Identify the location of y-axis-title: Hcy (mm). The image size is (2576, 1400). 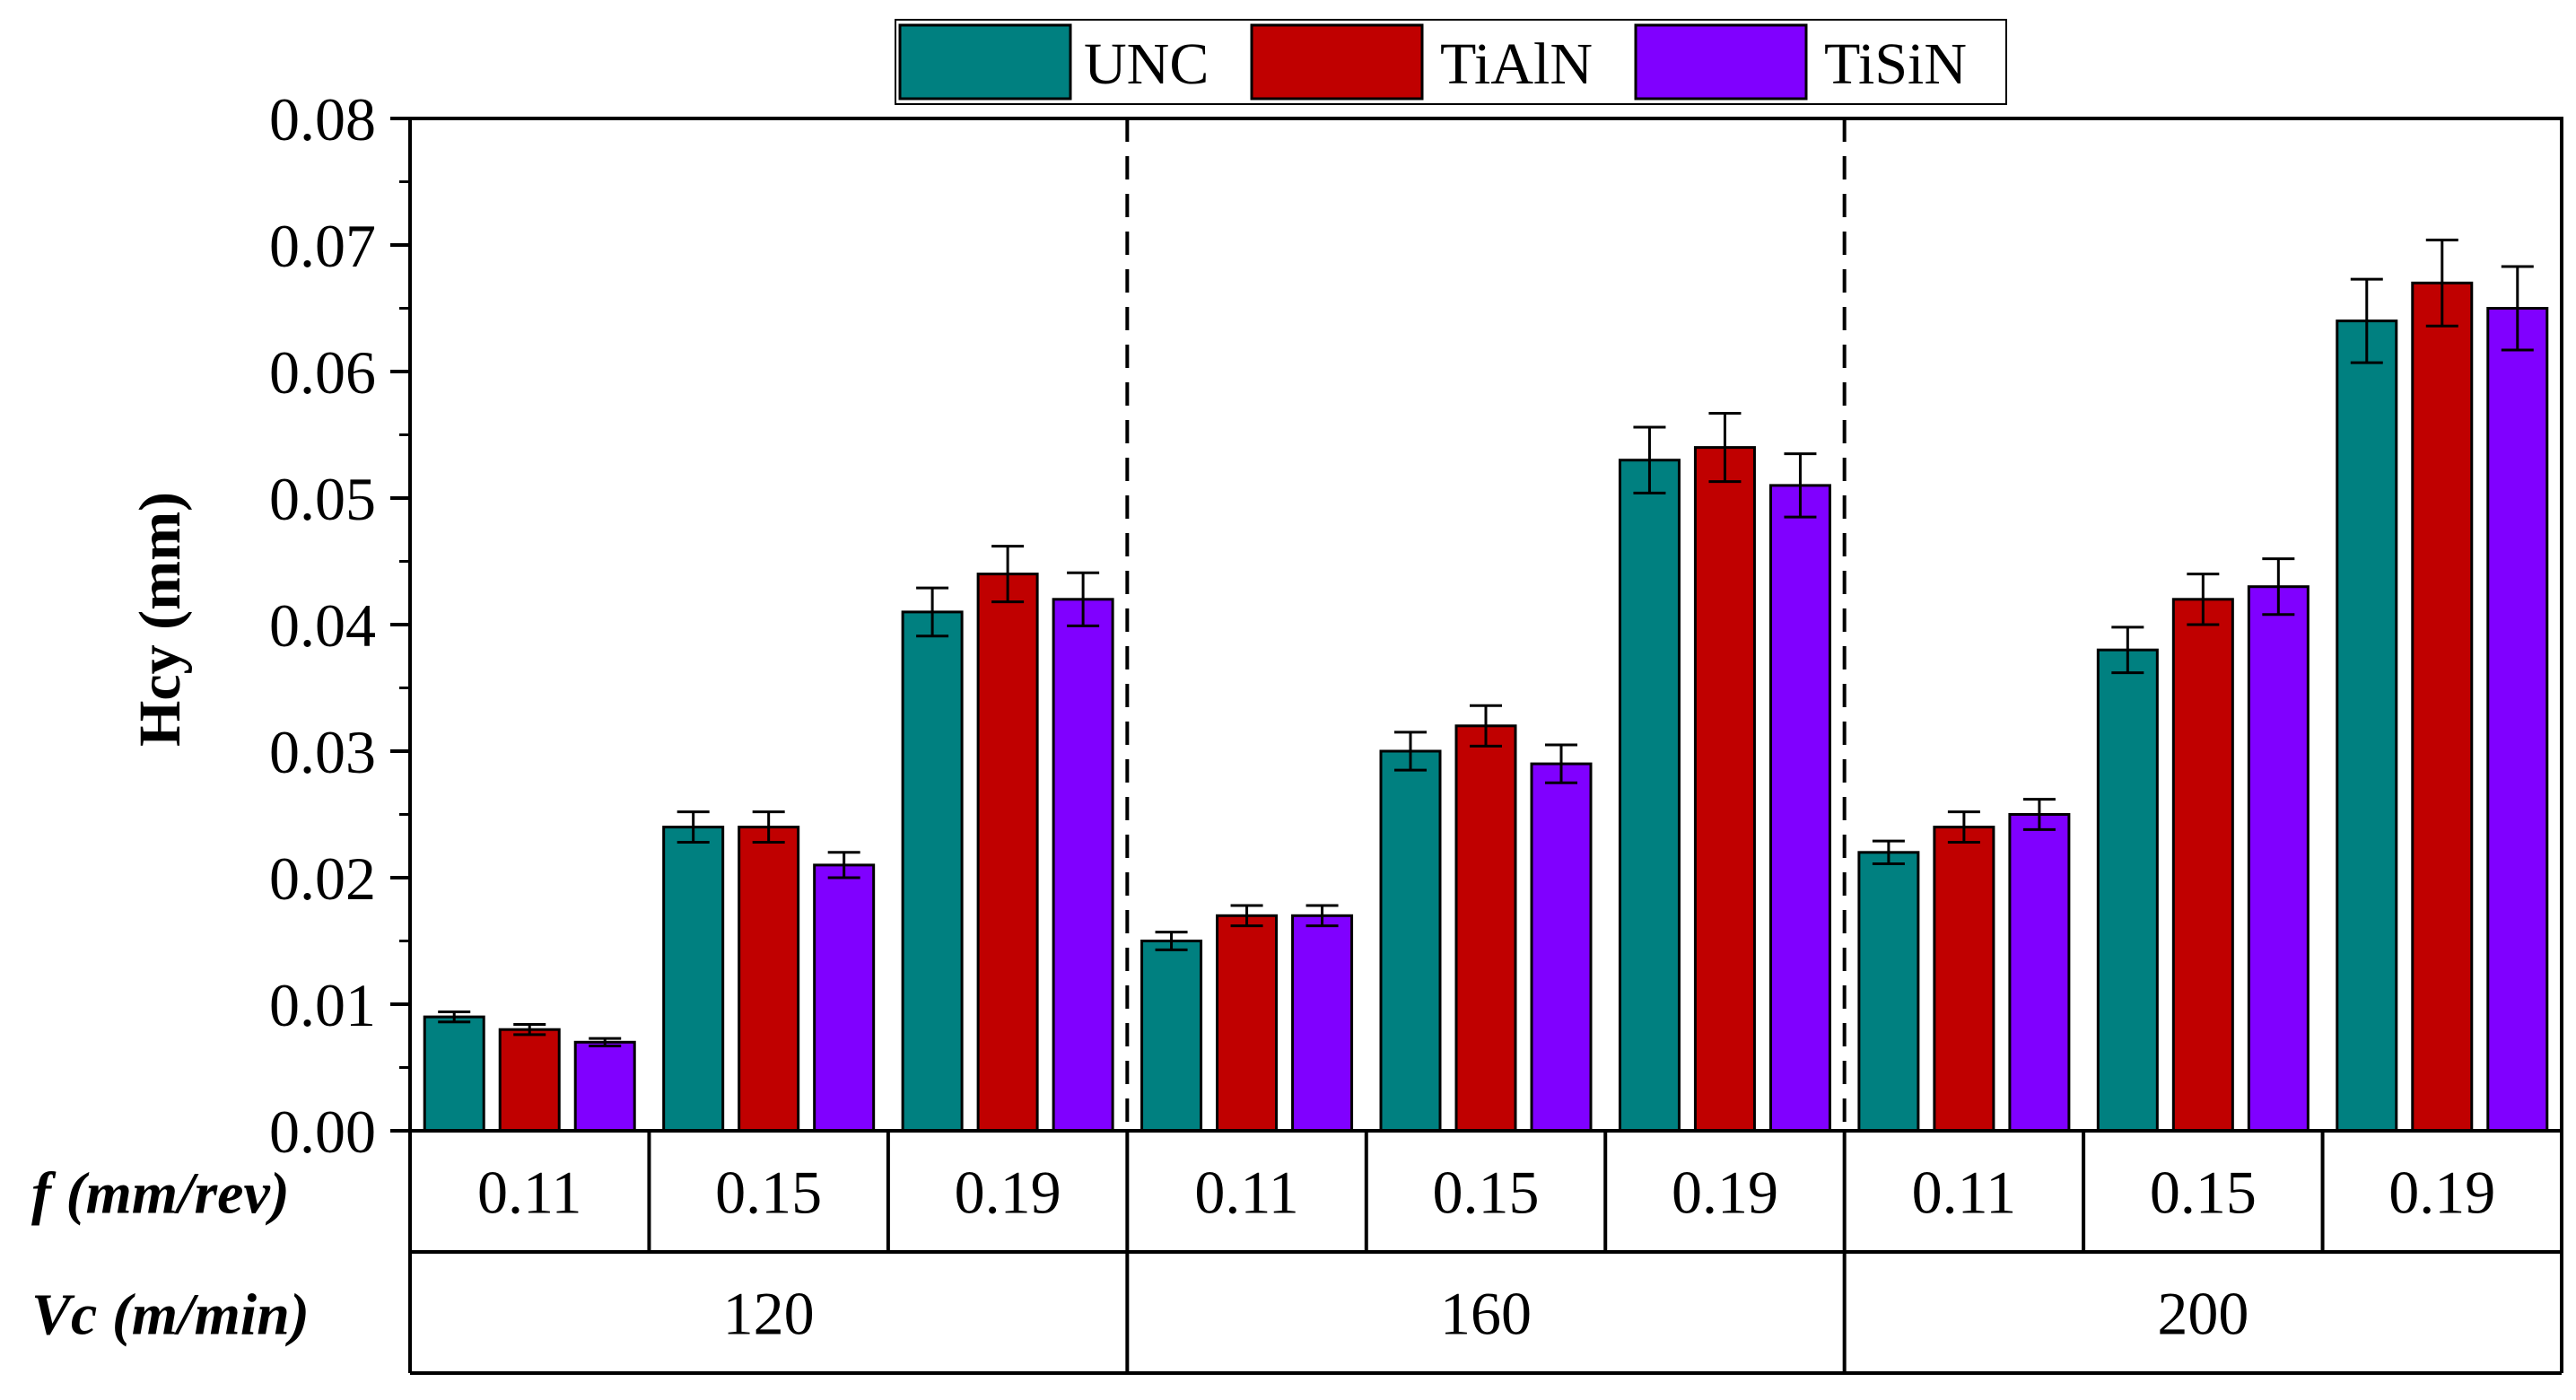
(160, 620).